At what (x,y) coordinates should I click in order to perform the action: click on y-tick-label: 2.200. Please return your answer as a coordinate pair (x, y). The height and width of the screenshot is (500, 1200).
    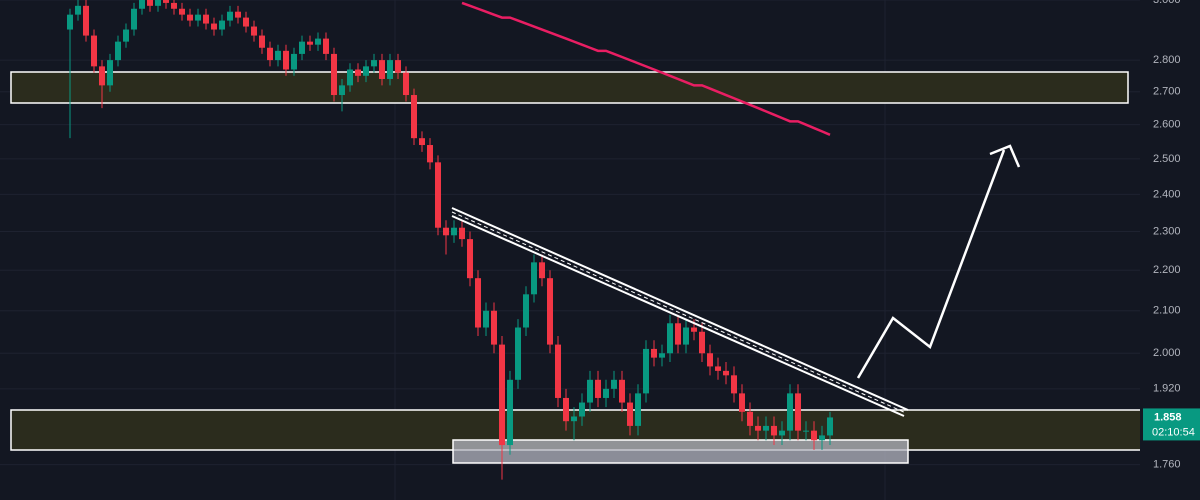
    Looking at the image, I should click on (1167, 270).